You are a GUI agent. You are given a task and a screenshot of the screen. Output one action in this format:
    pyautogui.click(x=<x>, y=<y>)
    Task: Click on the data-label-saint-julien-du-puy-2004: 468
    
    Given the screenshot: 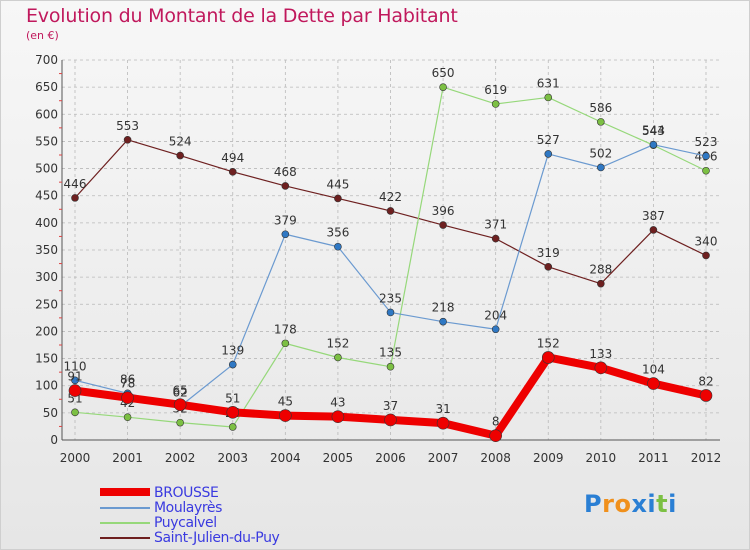 What is the action you would take?
    pyautogui.click(x=285, y=172)
    